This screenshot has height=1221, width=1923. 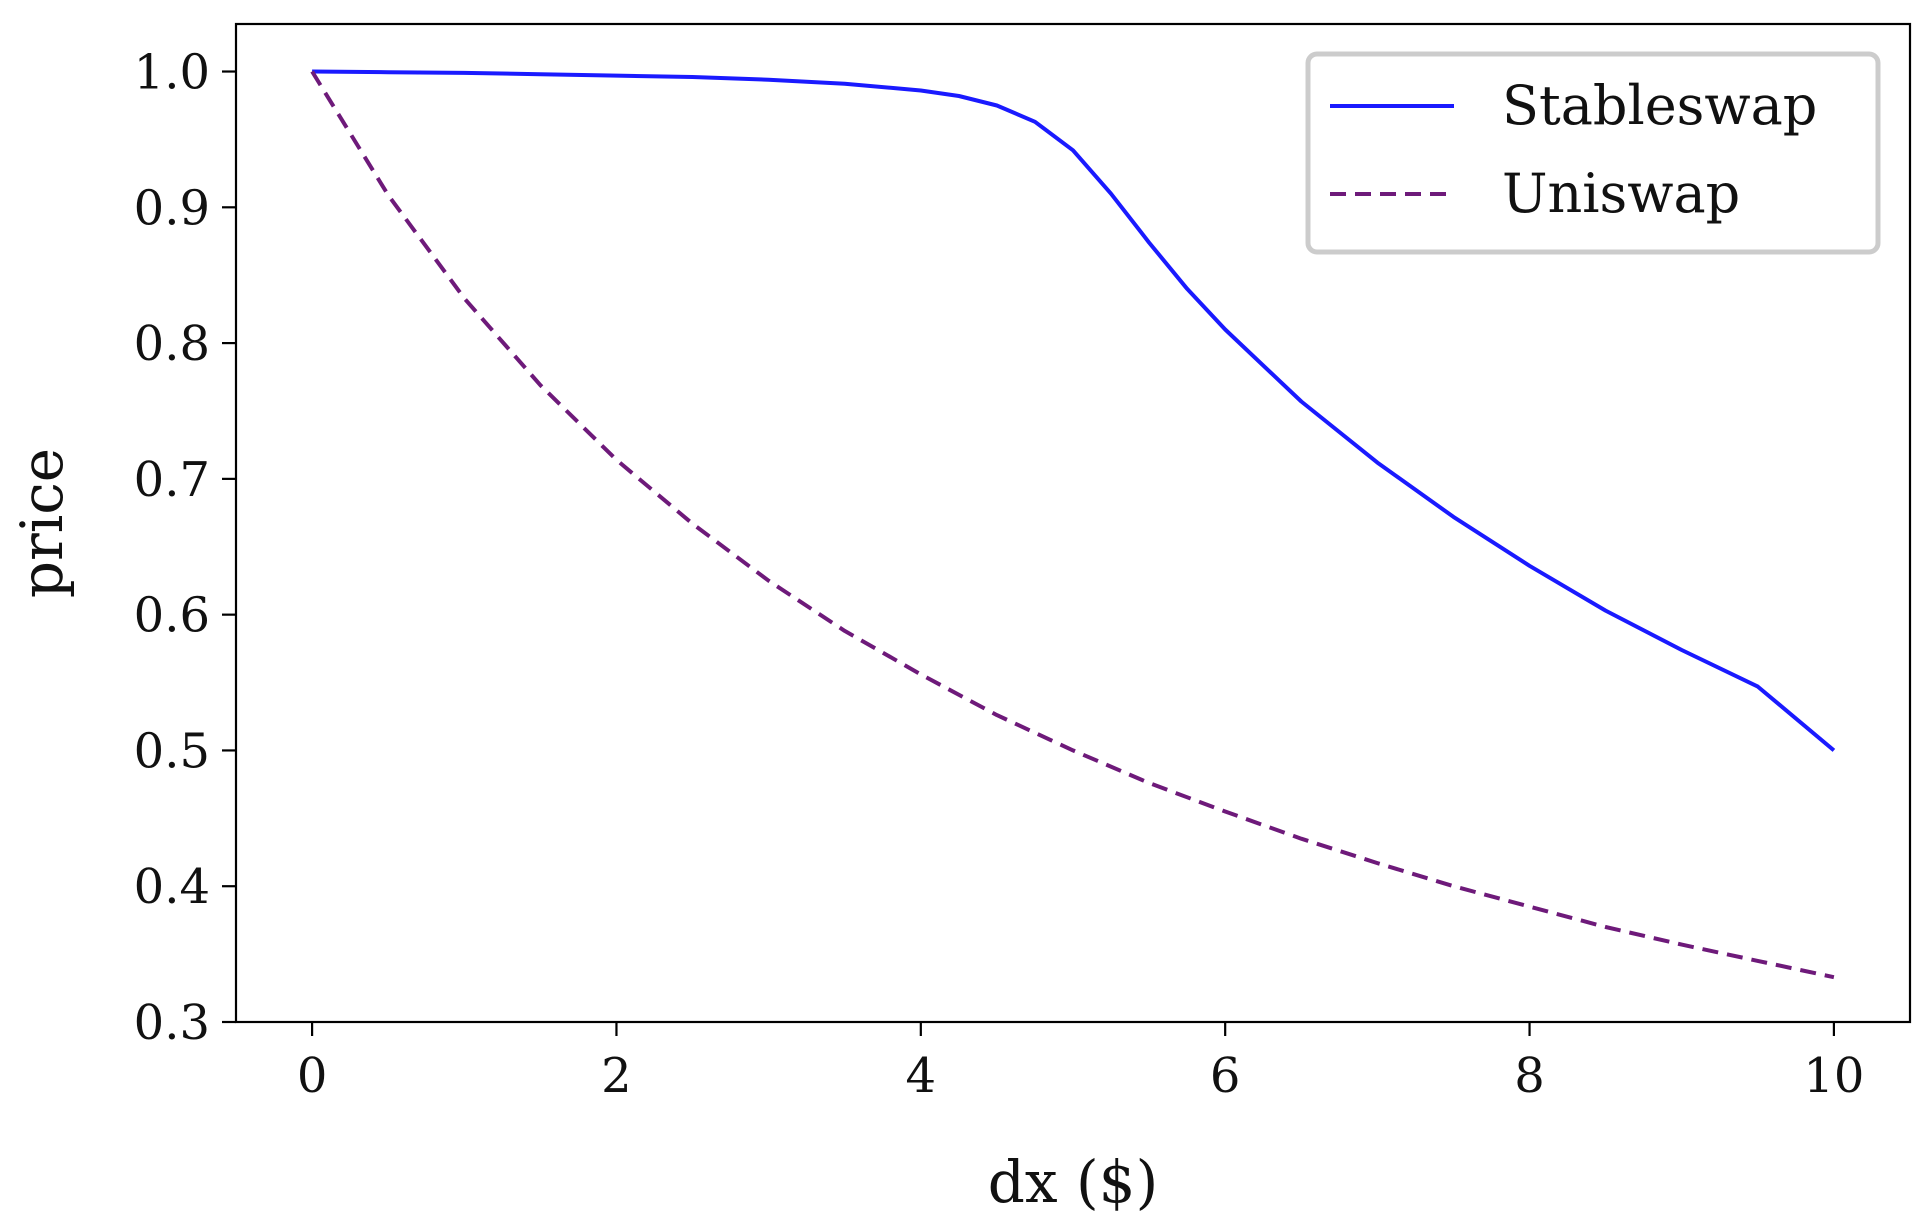 What do you see at coordinates (616, 1076) in the screenshot?
I see `x-tick-label: 2` at bounding box center [616, 1076].